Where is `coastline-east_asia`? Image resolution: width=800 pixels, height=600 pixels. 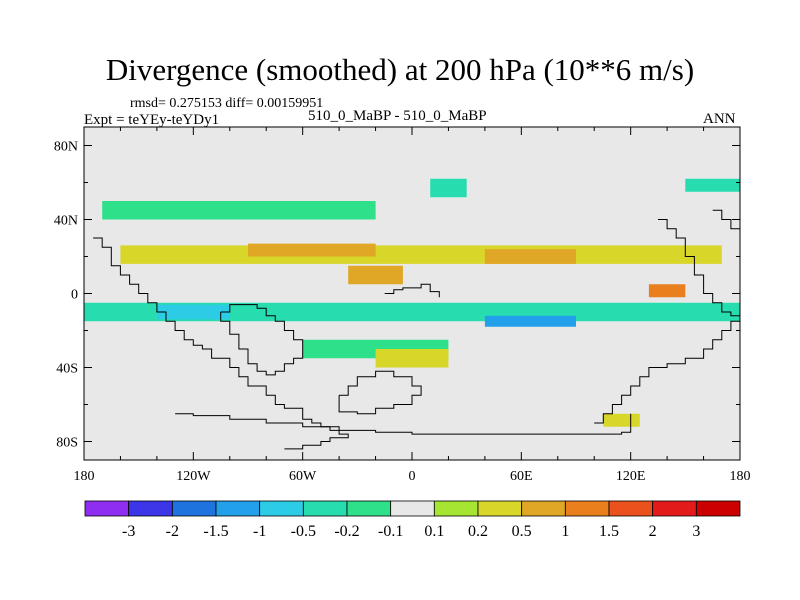
coastline-east_asia is located at coordinates (699, 269).